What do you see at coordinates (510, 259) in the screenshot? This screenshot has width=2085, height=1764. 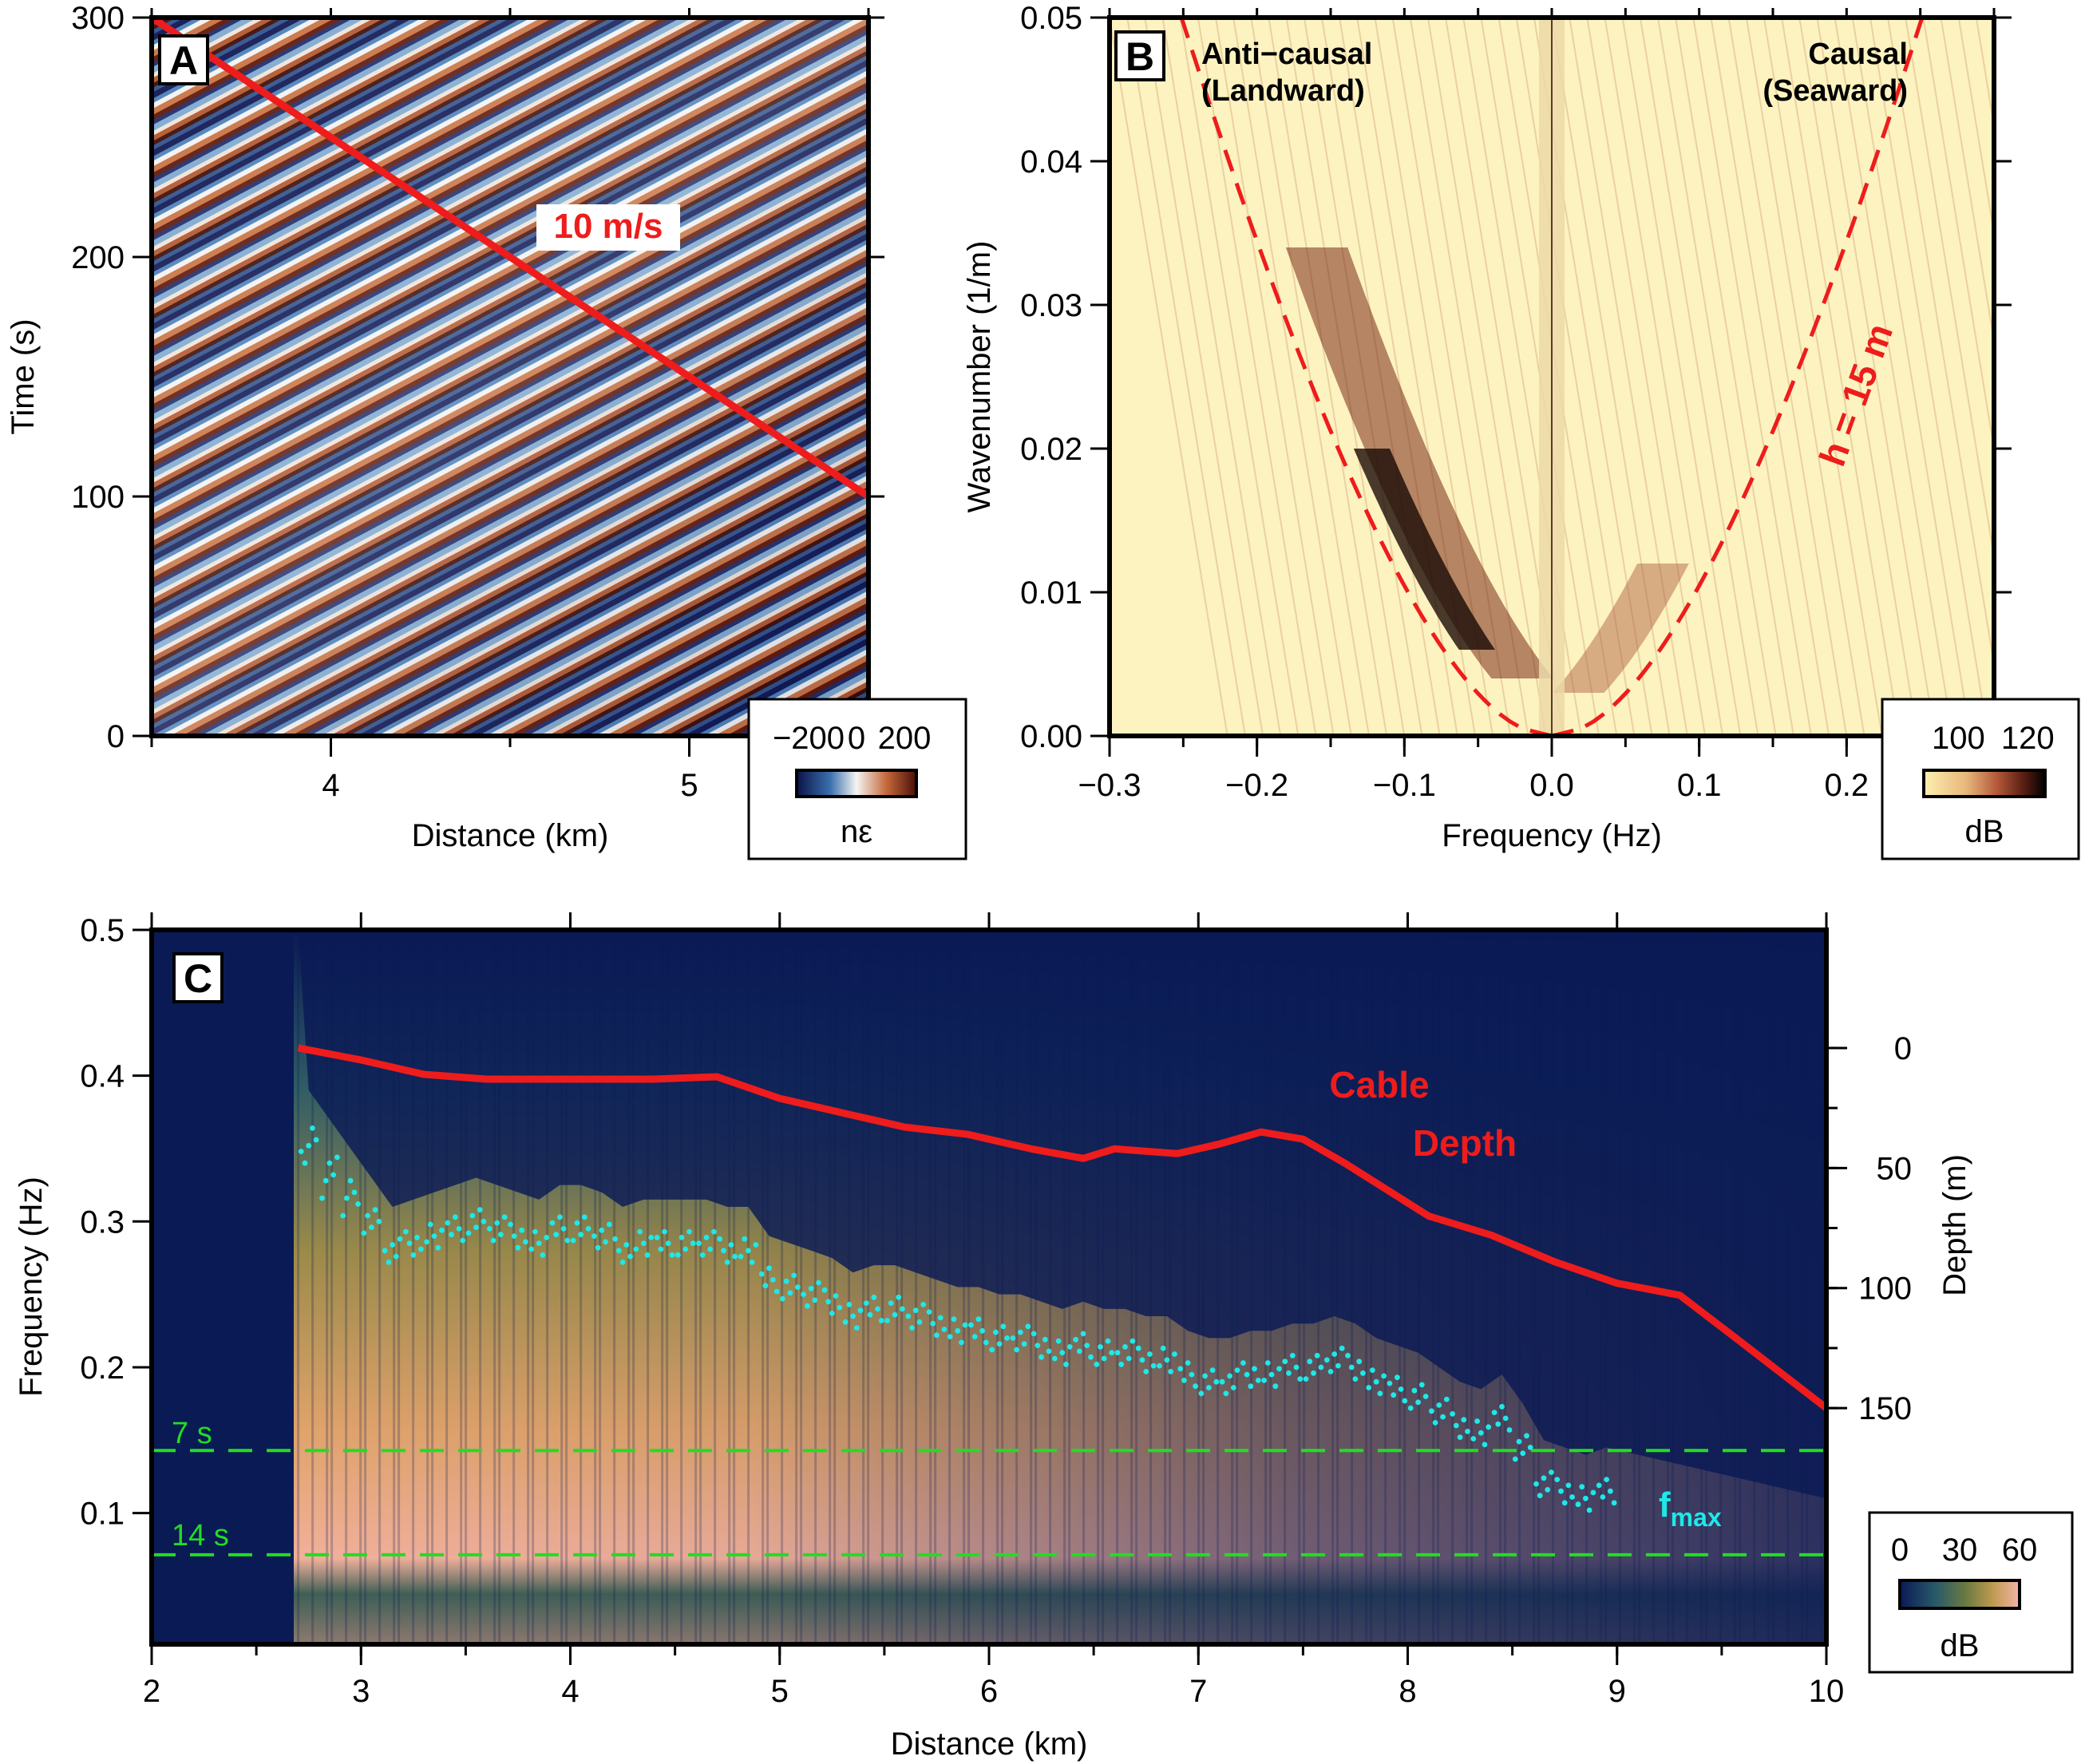 I see `panel-a-velocity-line` at bounding box center [510, 259].